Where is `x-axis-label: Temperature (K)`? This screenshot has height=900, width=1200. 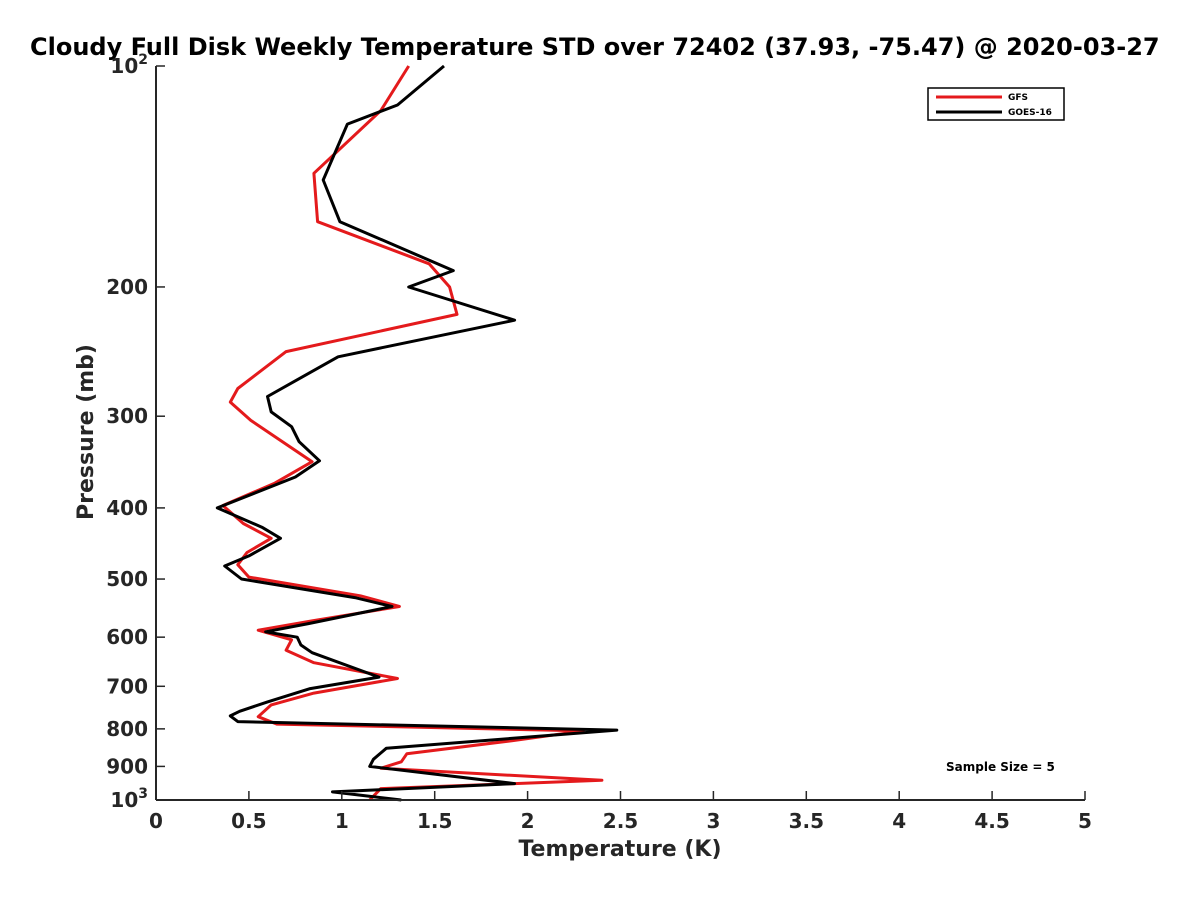
x-axis-label: Temperature (K) is located at coordinates (619, 849).